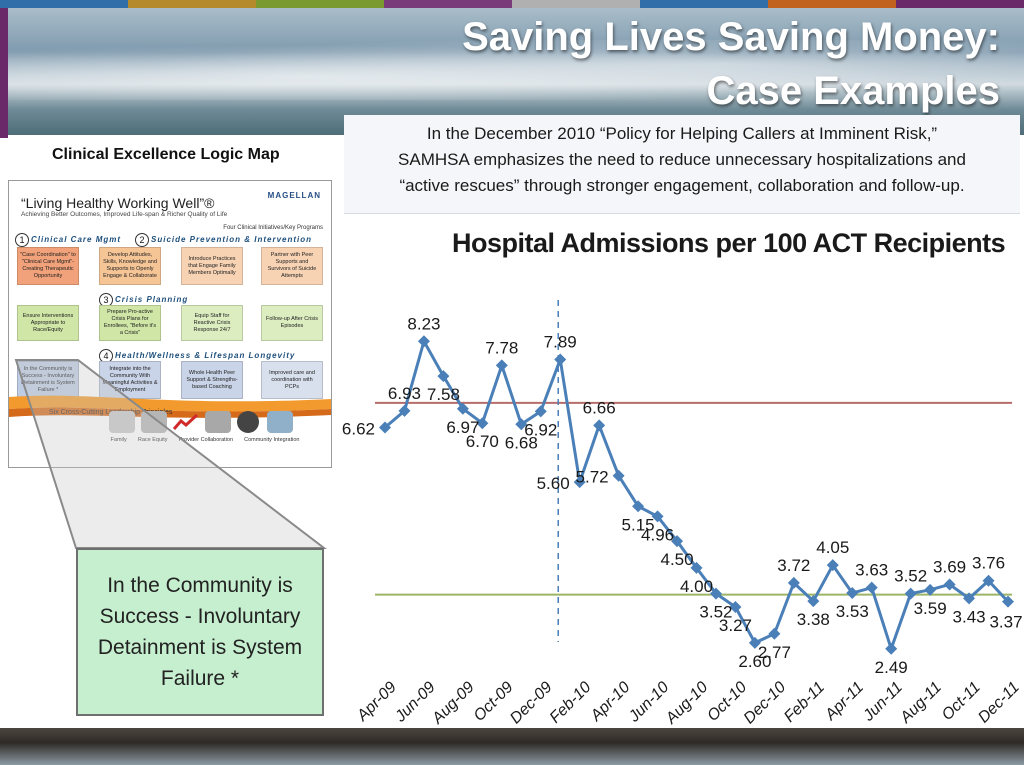 The width and height of the screenshot is (1024, 765). What do you see at coordinates (280, 422) in the screenshot?
I see `principle-photo-community` at bounding box center [280, 422].